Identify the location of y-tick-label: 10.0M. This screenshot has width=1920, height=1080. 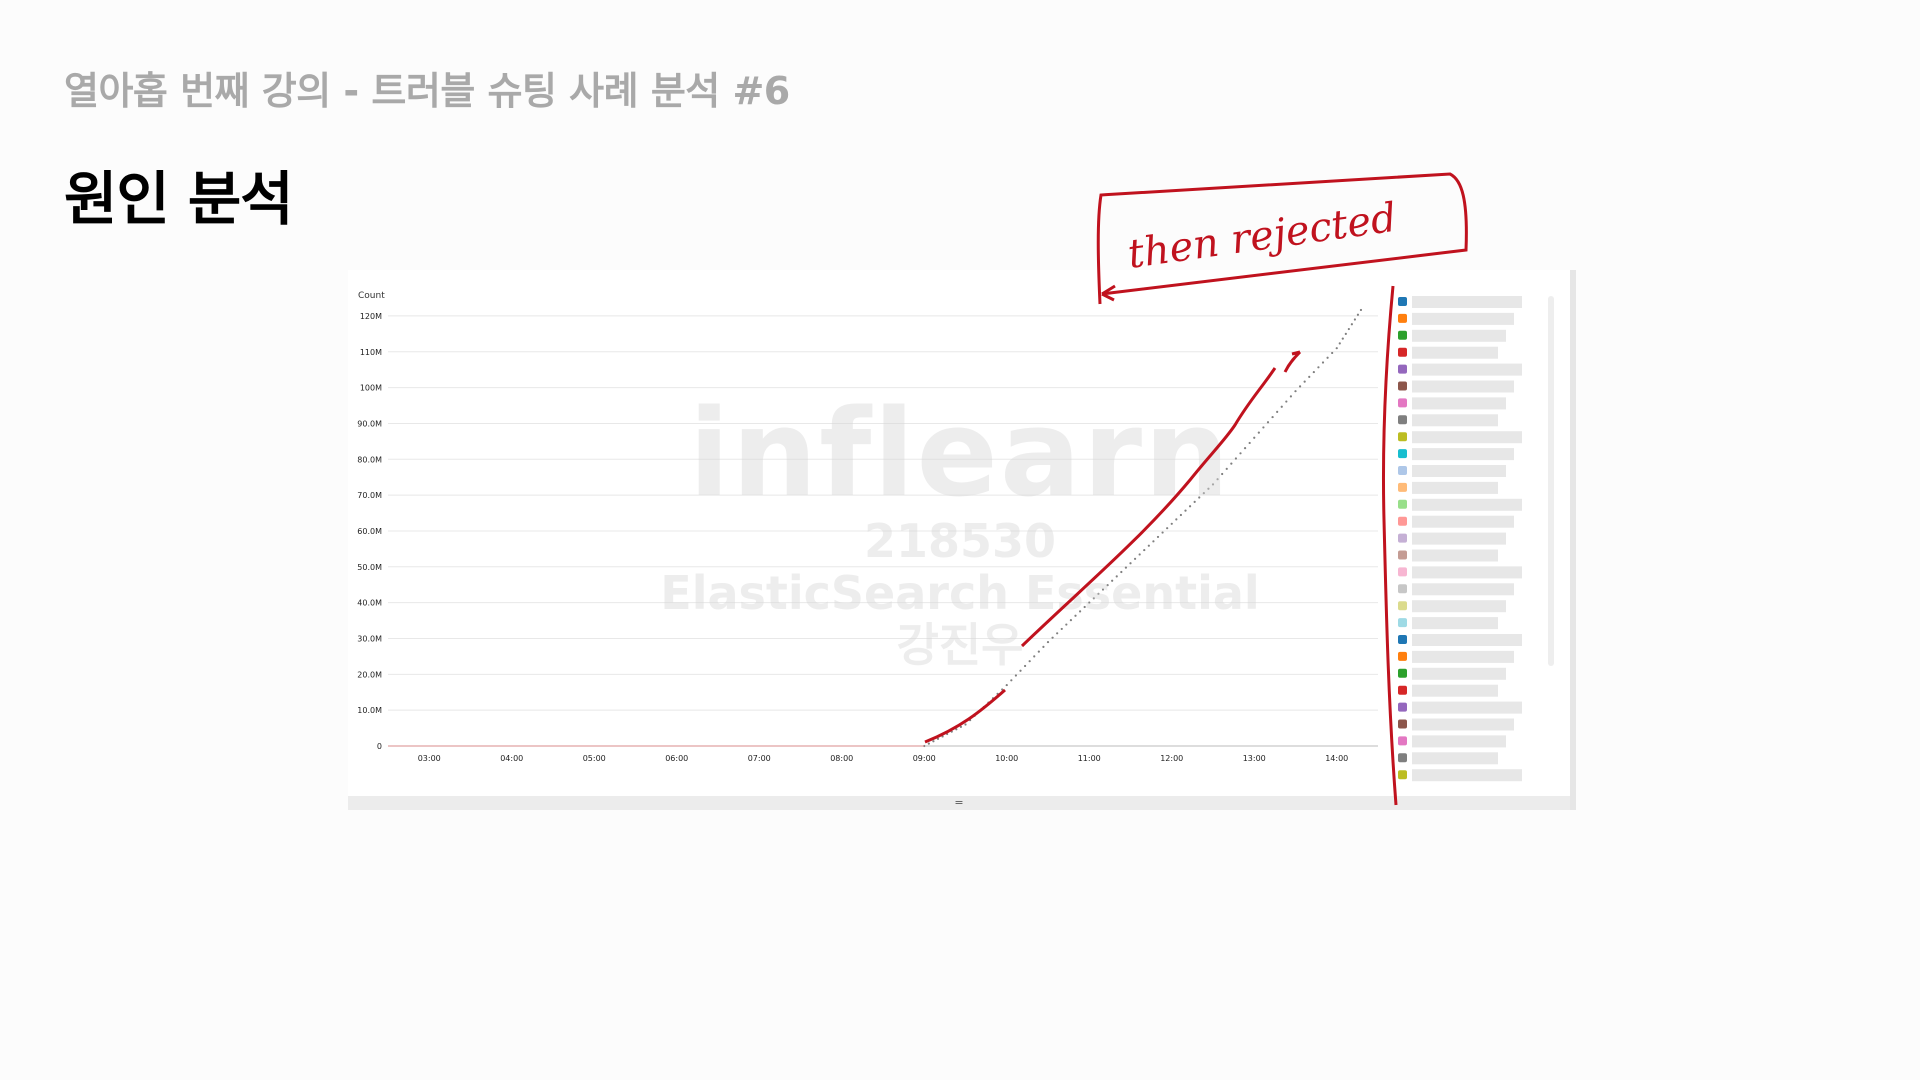
(369, 710).